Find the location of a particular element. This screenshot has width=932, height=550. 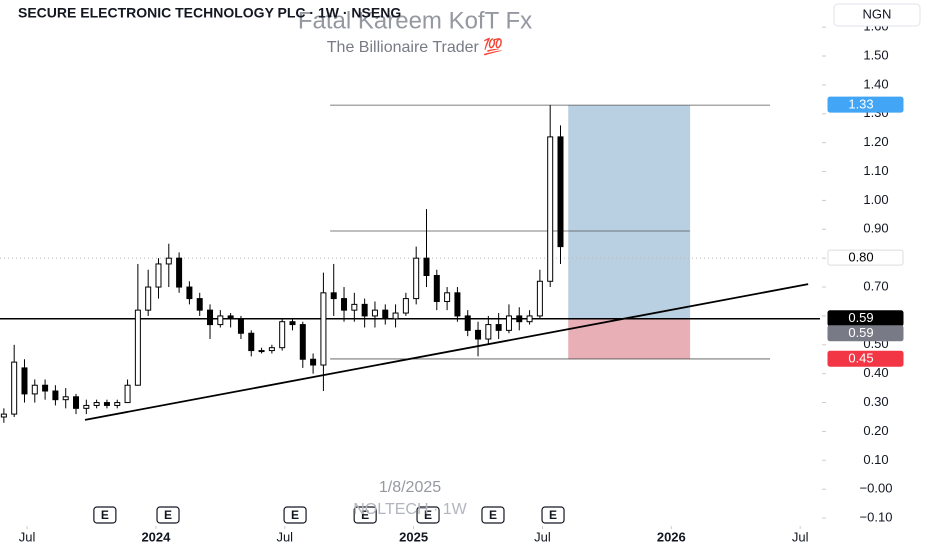

y-tick-label: −0.10 is located at coordinates (876, 517).